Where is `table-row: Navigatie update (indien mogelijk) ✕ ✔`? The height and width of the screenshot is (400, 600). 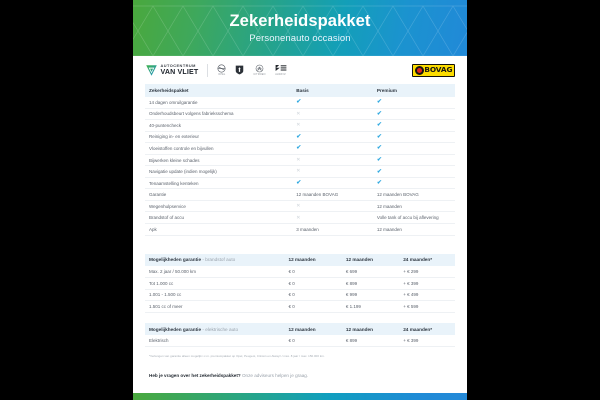 table-row: Navigatie update (indien mogelijk) ✕ ✔ is located at coordinates (300, 171).